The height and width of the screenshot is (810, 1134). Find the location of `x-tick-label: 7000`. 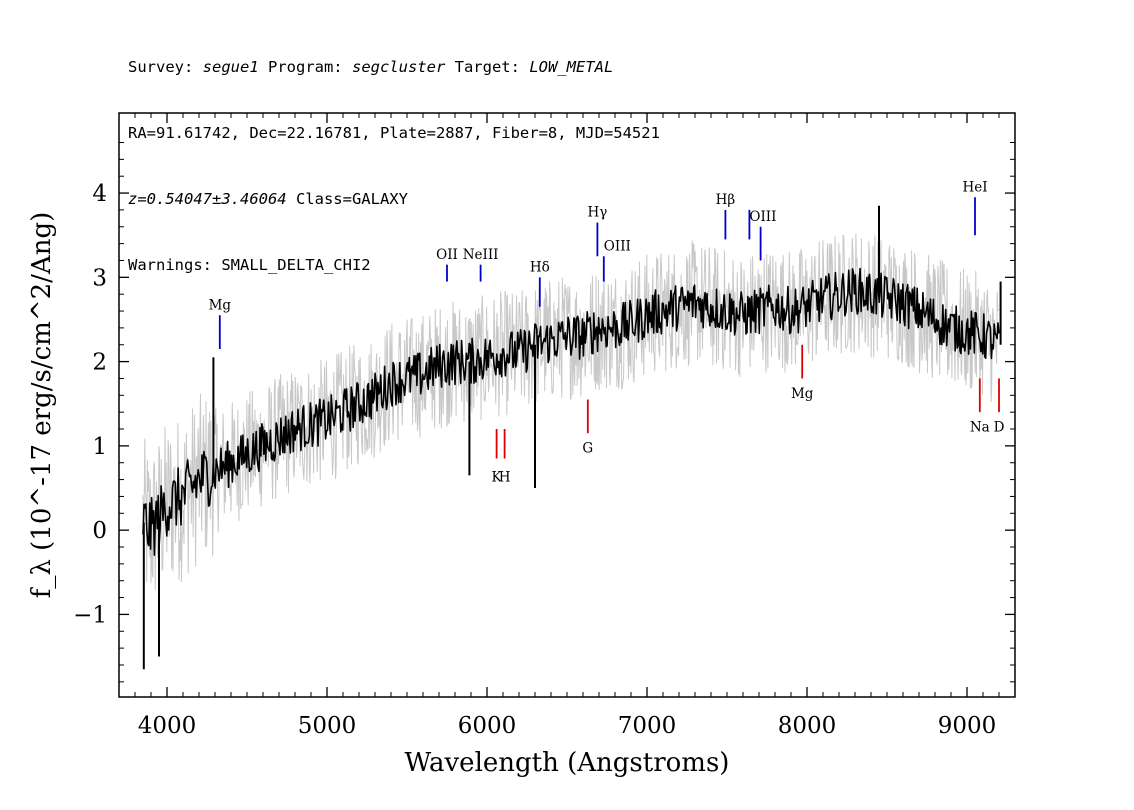

x-tick-label: 7000 is located at coordinates (647, 726).